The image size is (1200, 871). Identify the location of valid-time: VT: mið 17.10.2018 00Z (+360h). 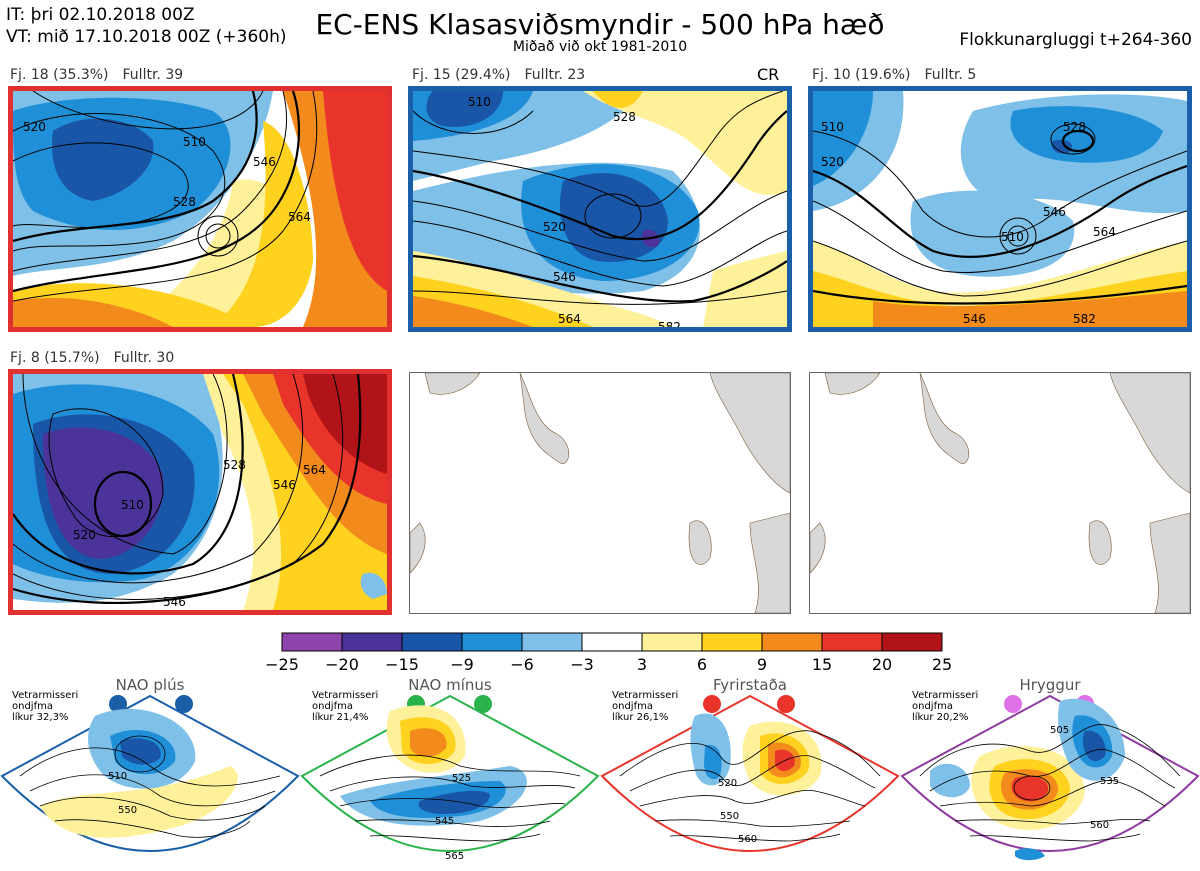
(146, 37).